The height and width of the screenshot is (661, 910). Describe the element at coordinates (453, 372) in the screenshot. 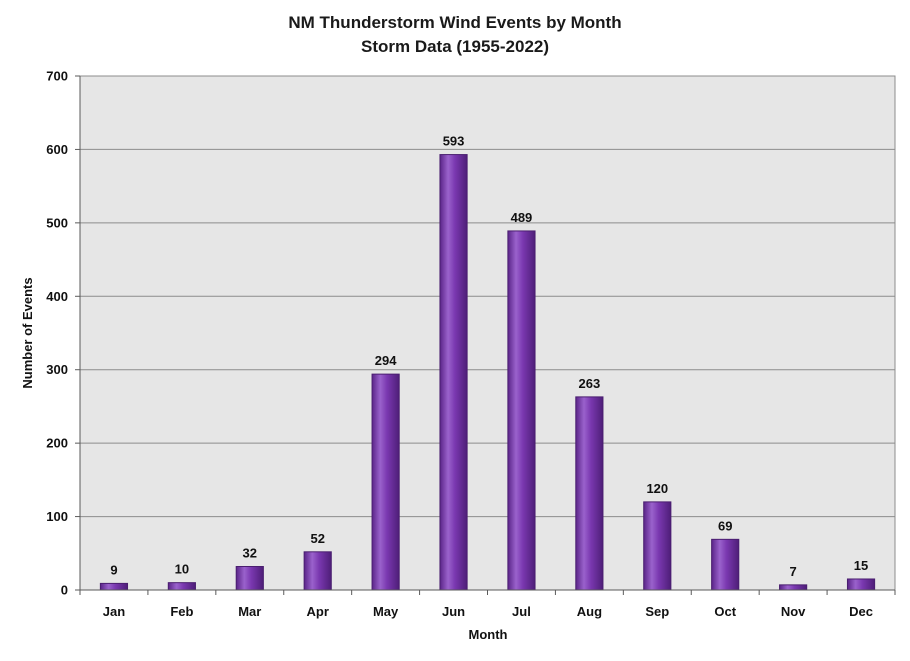

I see `bar-jun` at that location.